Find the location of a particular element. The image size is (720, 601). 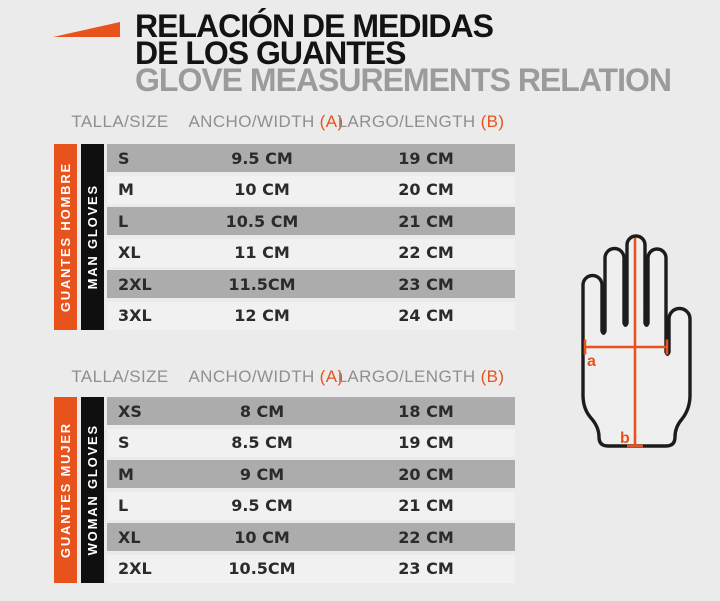

width-cell: 10.5 CM is located at coordinates (262, 221).